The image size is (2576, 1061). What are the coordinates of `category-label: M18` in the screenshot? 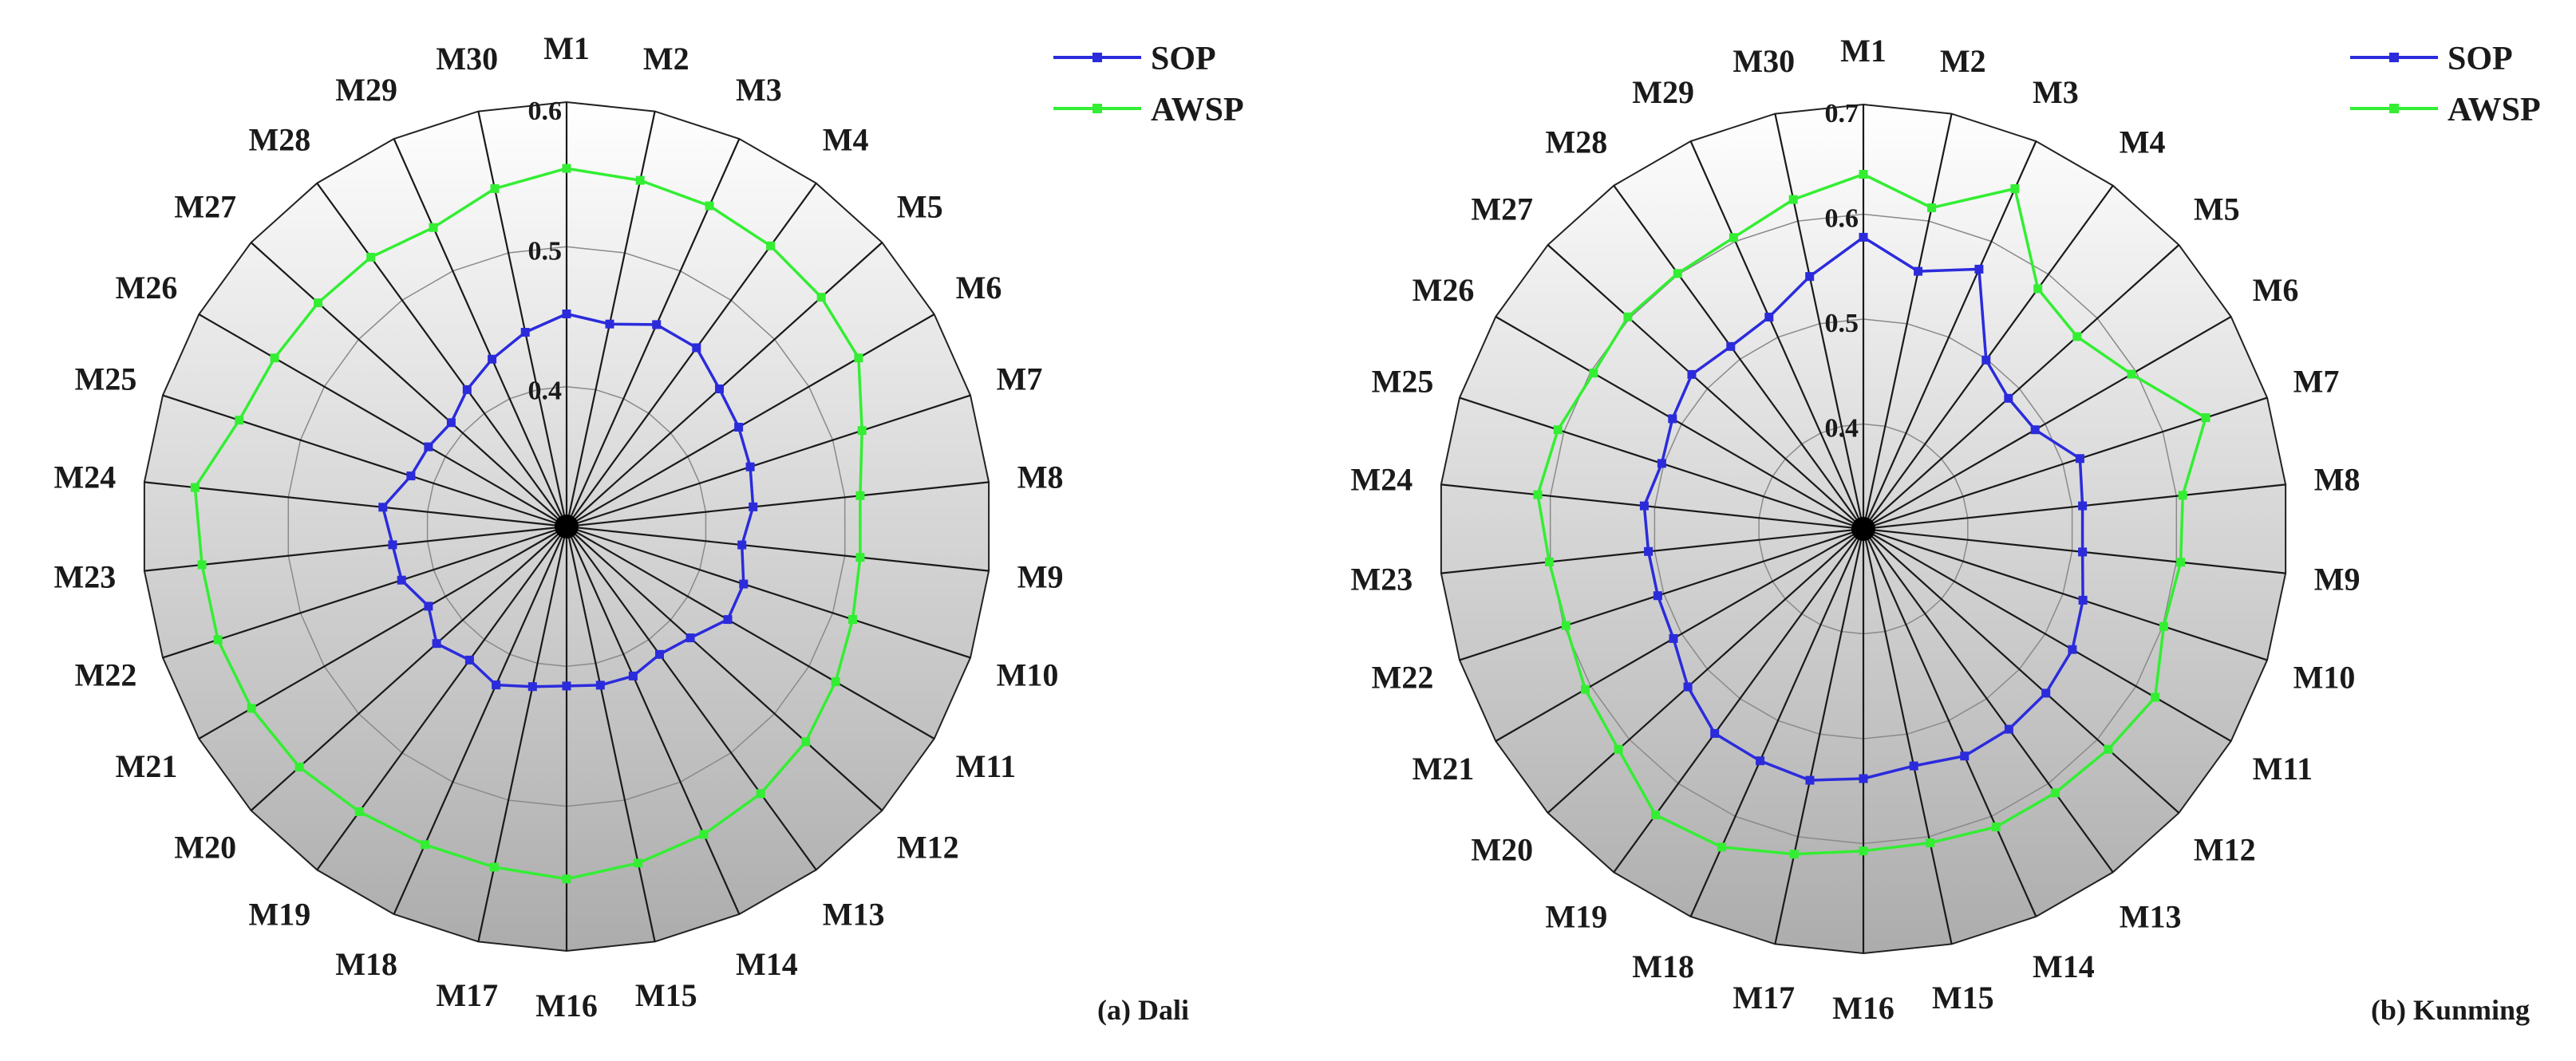 It's located at (366, 964).